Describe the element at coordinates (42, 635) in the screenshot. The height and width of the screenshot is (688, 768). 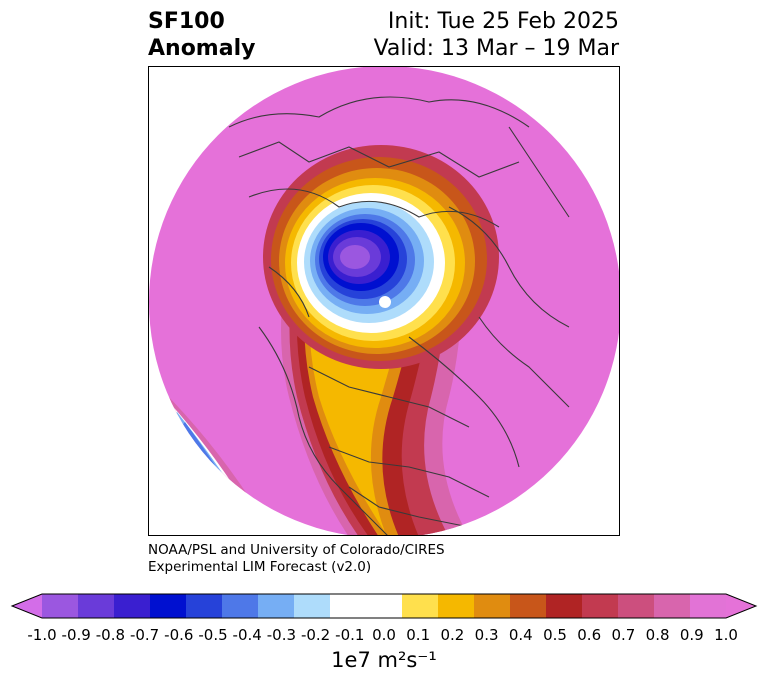
I see `colorbar-tick-label: -1.0` at that location.